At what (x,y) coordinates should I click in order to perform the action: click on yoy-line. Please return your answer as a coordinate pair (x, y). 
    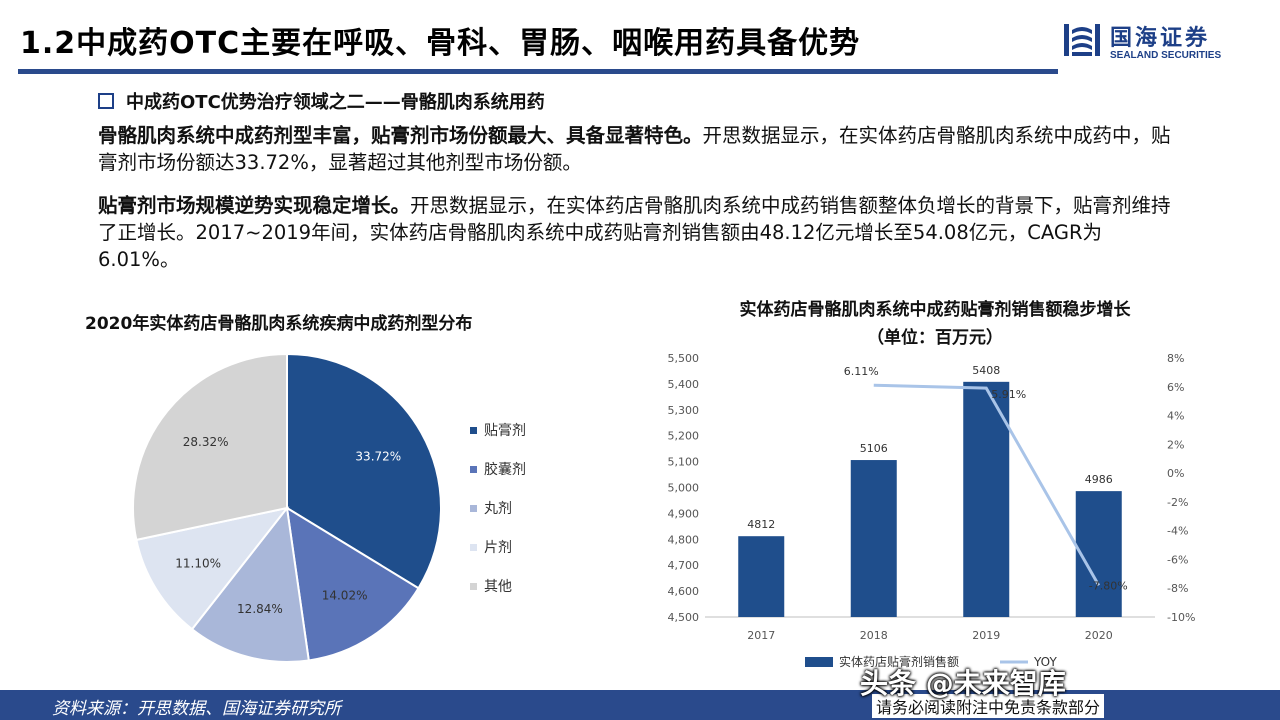
    Looking at the image, I should click on (987, 485).